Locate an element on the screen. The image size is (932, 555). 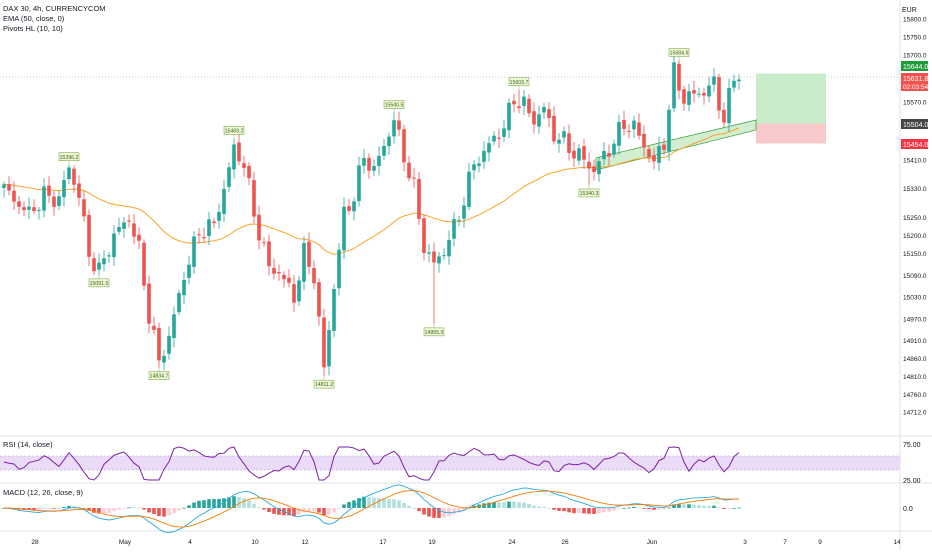
symbol-title: DAX 30, 4h, CURRENCYCOM is located at coordinates (54, 8).